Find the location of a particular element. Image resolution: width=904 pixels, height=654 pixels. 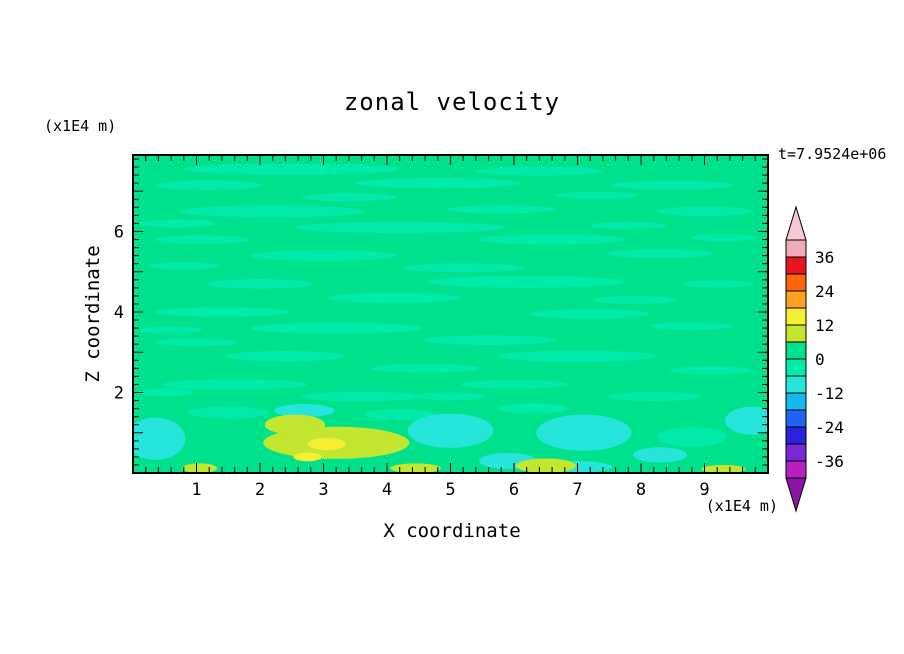

y-axis-units-label: (x1E4 m) is located at coordinates (80, 126).